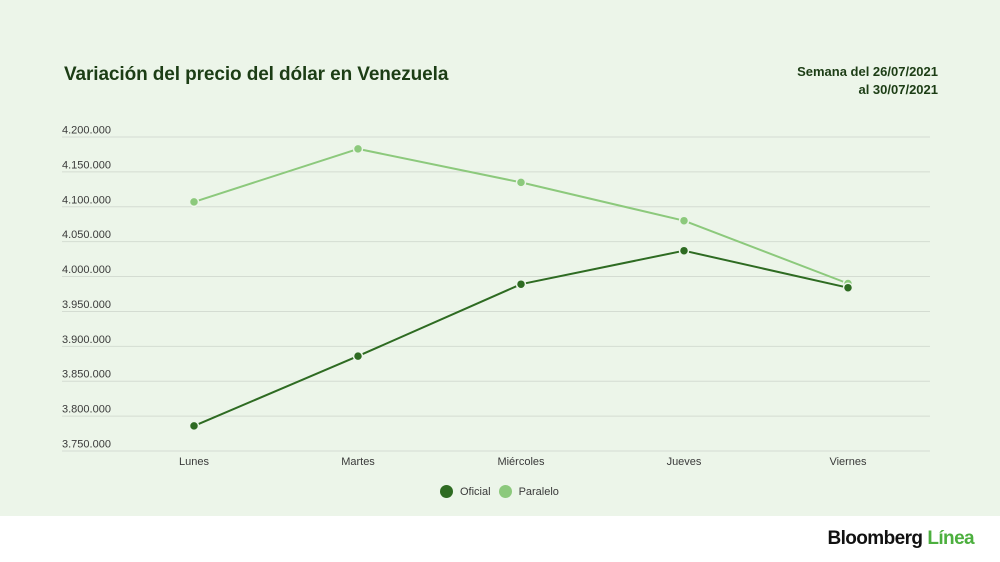  What do you see at coordinates (86, 235) in the screenshot?
I see `y-axis-tick-label: 4.050.000` at bounding box center [86, 235].